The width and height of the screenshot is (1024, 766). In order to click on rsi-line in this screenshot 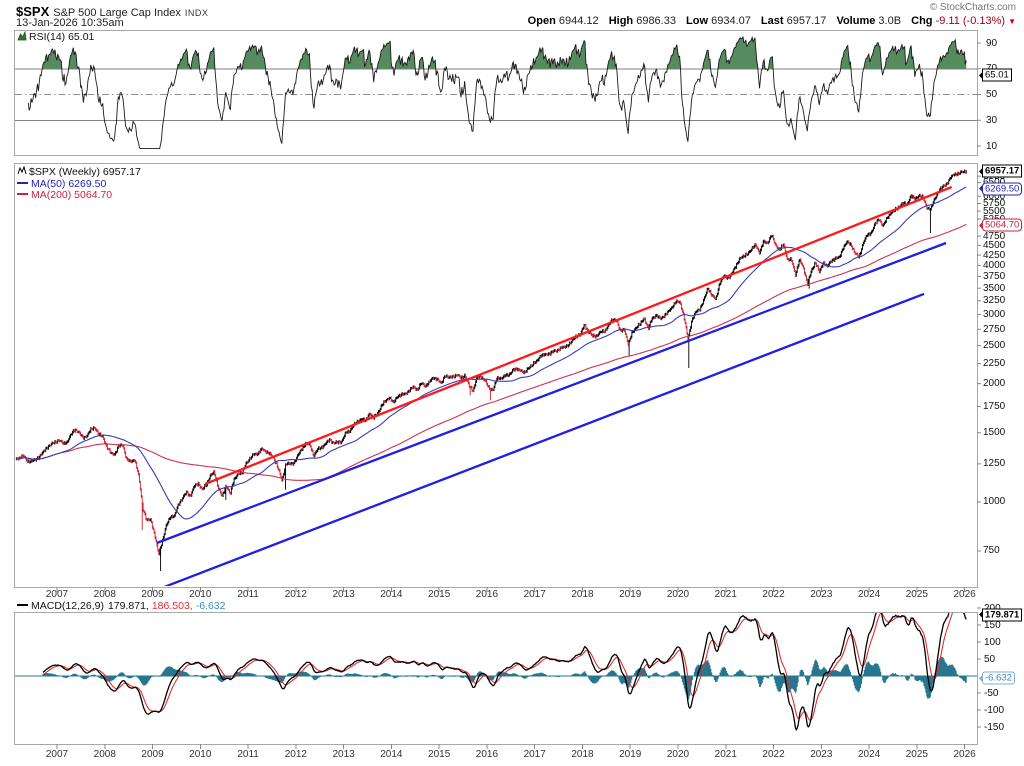, I will do `click(497, 92)`.